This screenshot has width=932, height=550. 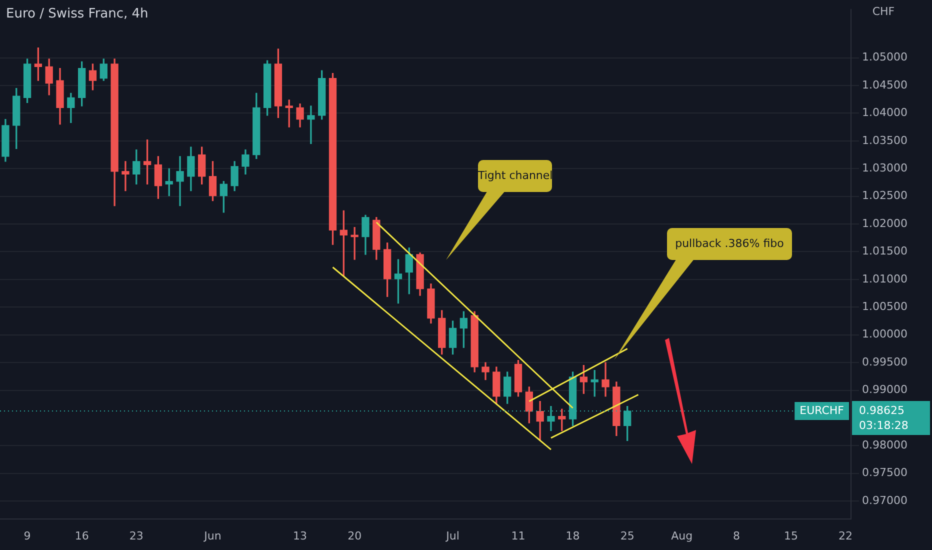 I want to click on x-tick-label: Aug, so click(x=682, y=535).